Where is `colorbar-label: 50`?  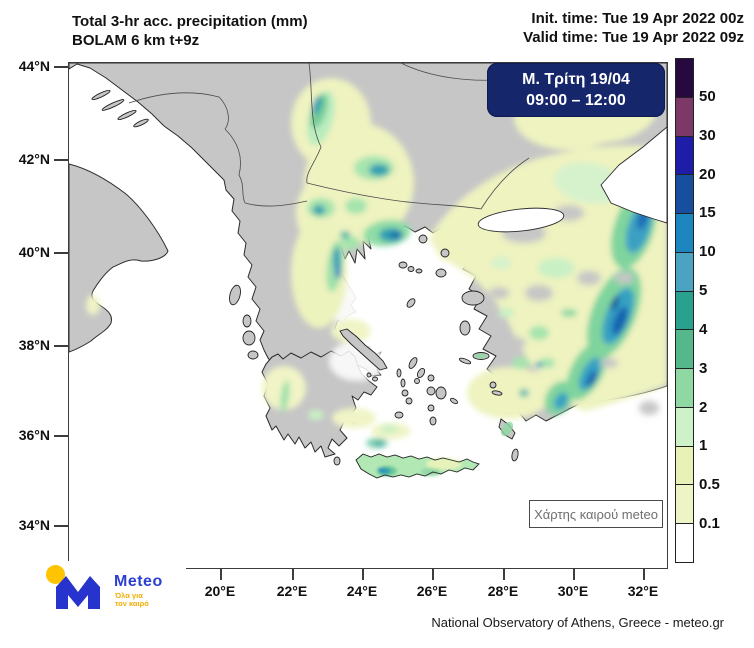
colorbar-label: 50 is located at coordinates (707, 96).